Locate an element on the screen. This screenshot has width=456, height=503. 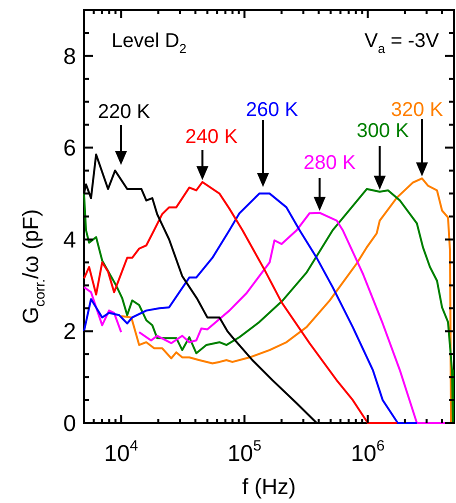
y-tick-label: 0 is located at coordinates (69, 423).